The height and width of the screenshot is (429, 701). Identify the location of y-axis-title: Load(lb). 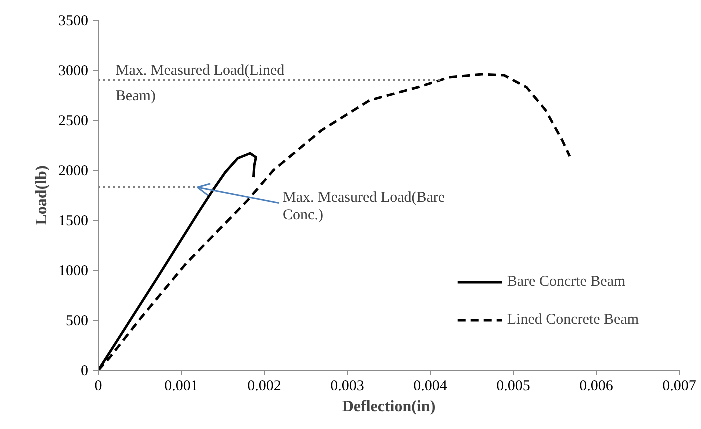
(42, 196).